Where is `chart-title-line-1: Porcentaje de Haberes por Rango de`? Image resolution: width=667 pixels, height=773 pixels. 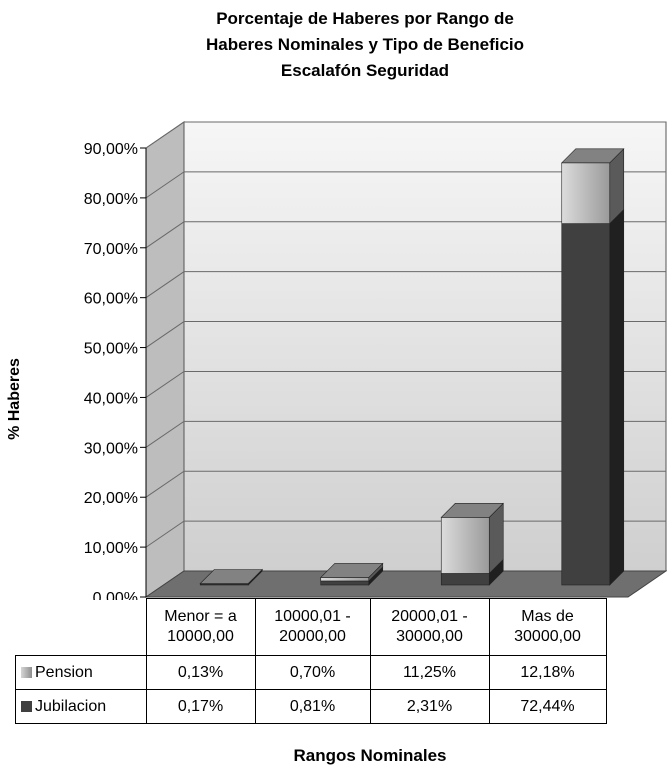 chart-title-line-1: Porcentaje de Haberes por Rango de is located at coordinates (365, 18).